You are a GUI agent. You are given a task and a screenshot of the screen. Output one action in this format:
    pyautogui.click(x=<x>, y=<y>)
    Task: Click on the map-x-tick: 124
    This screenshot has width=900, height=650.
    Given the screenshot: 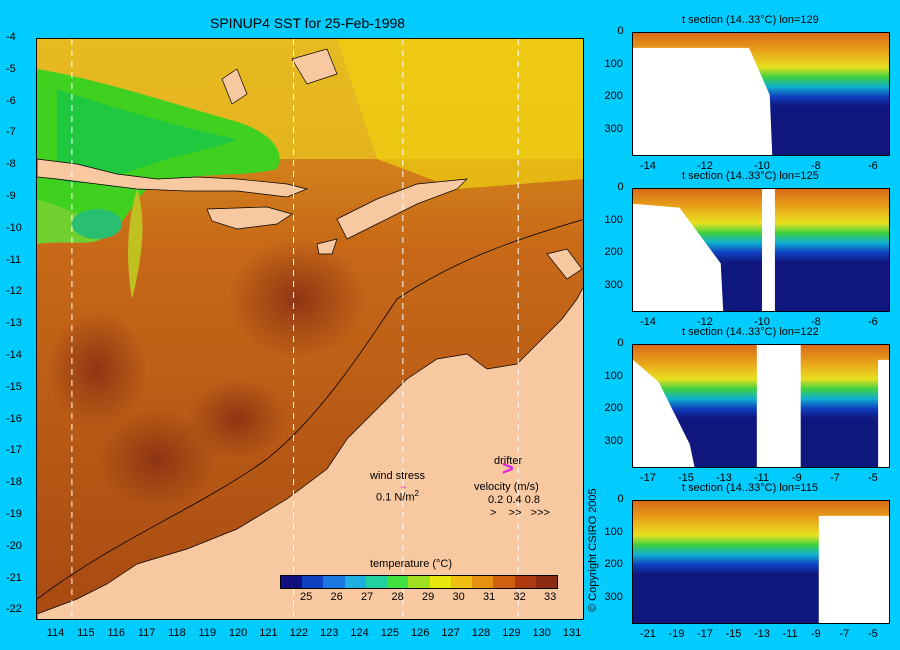 What is the action you would take?
    pyautogui.click(x=359, y=633)
    